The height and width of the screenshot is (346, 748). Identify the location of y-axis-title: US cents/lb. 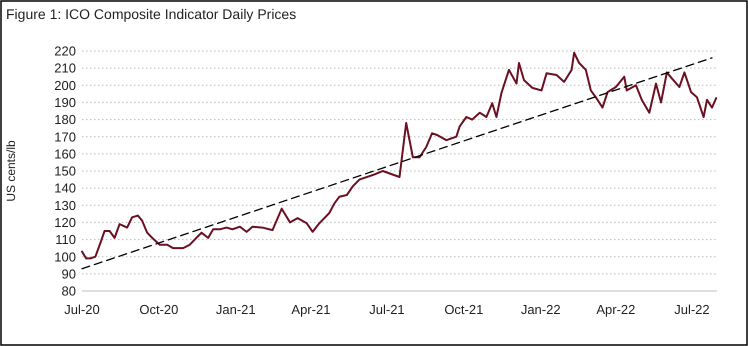
(11, 171).